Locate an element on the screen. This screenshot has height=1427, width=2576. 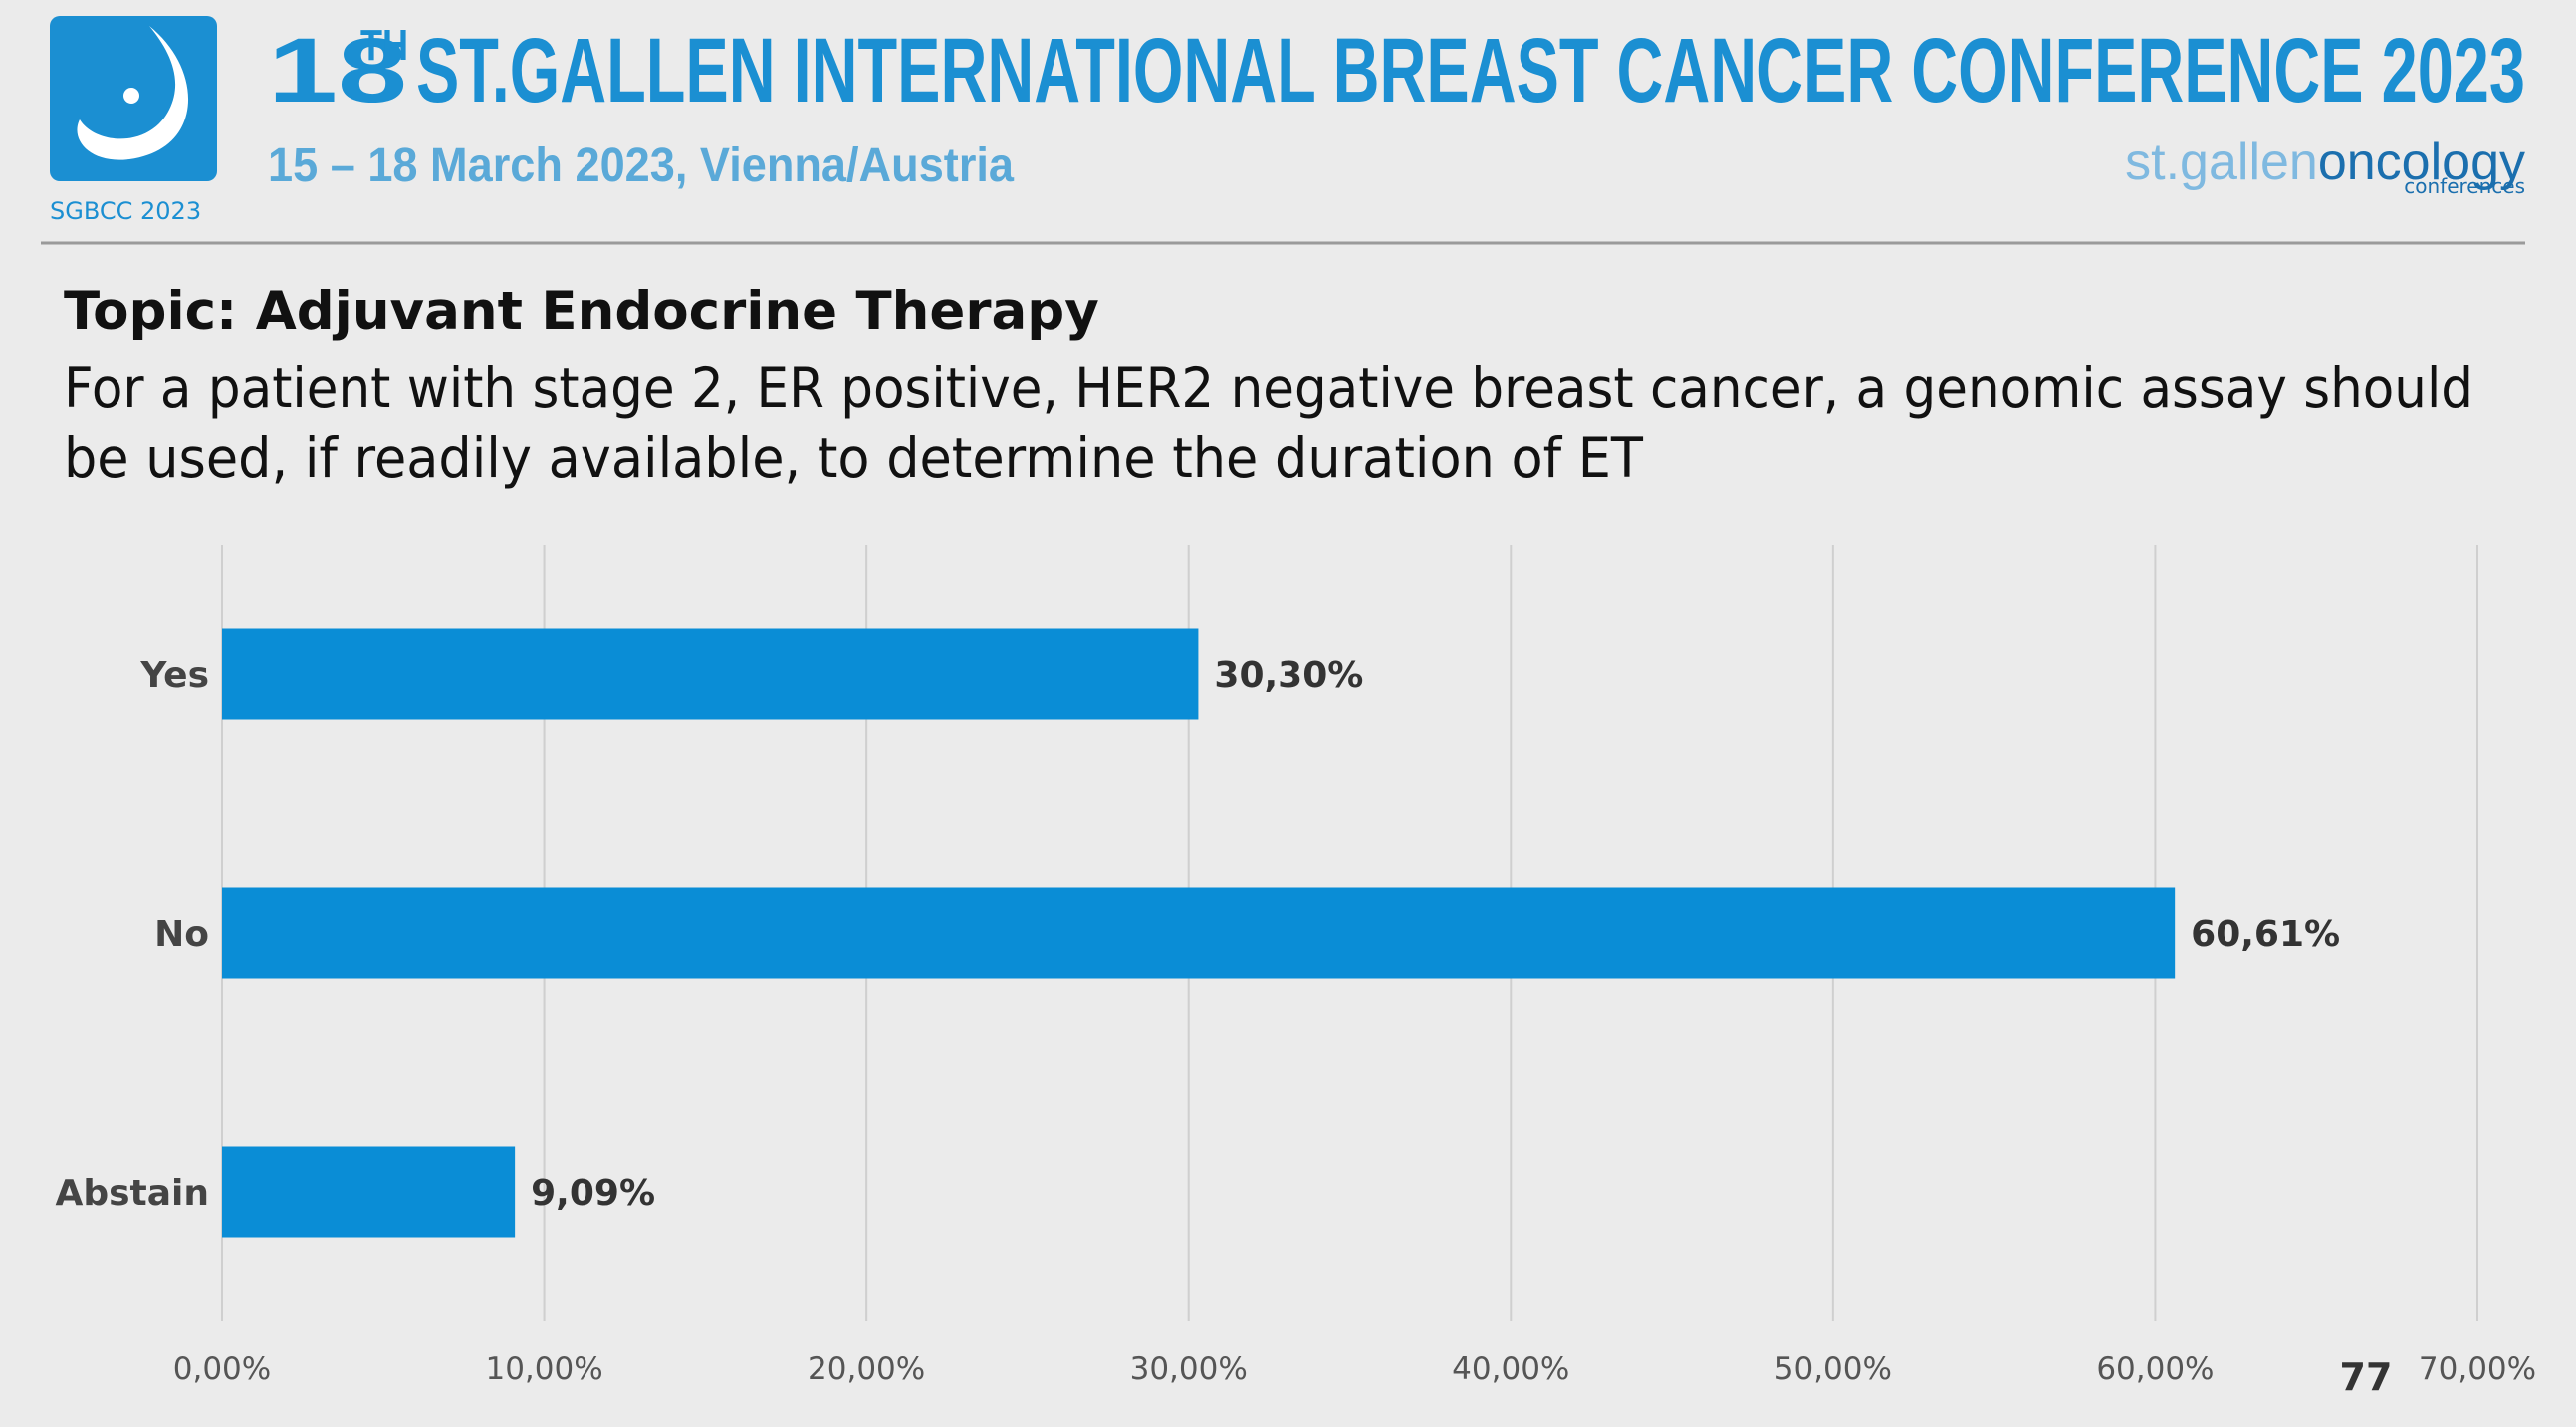
title-number: 18 is located at coordinates (337, 70).